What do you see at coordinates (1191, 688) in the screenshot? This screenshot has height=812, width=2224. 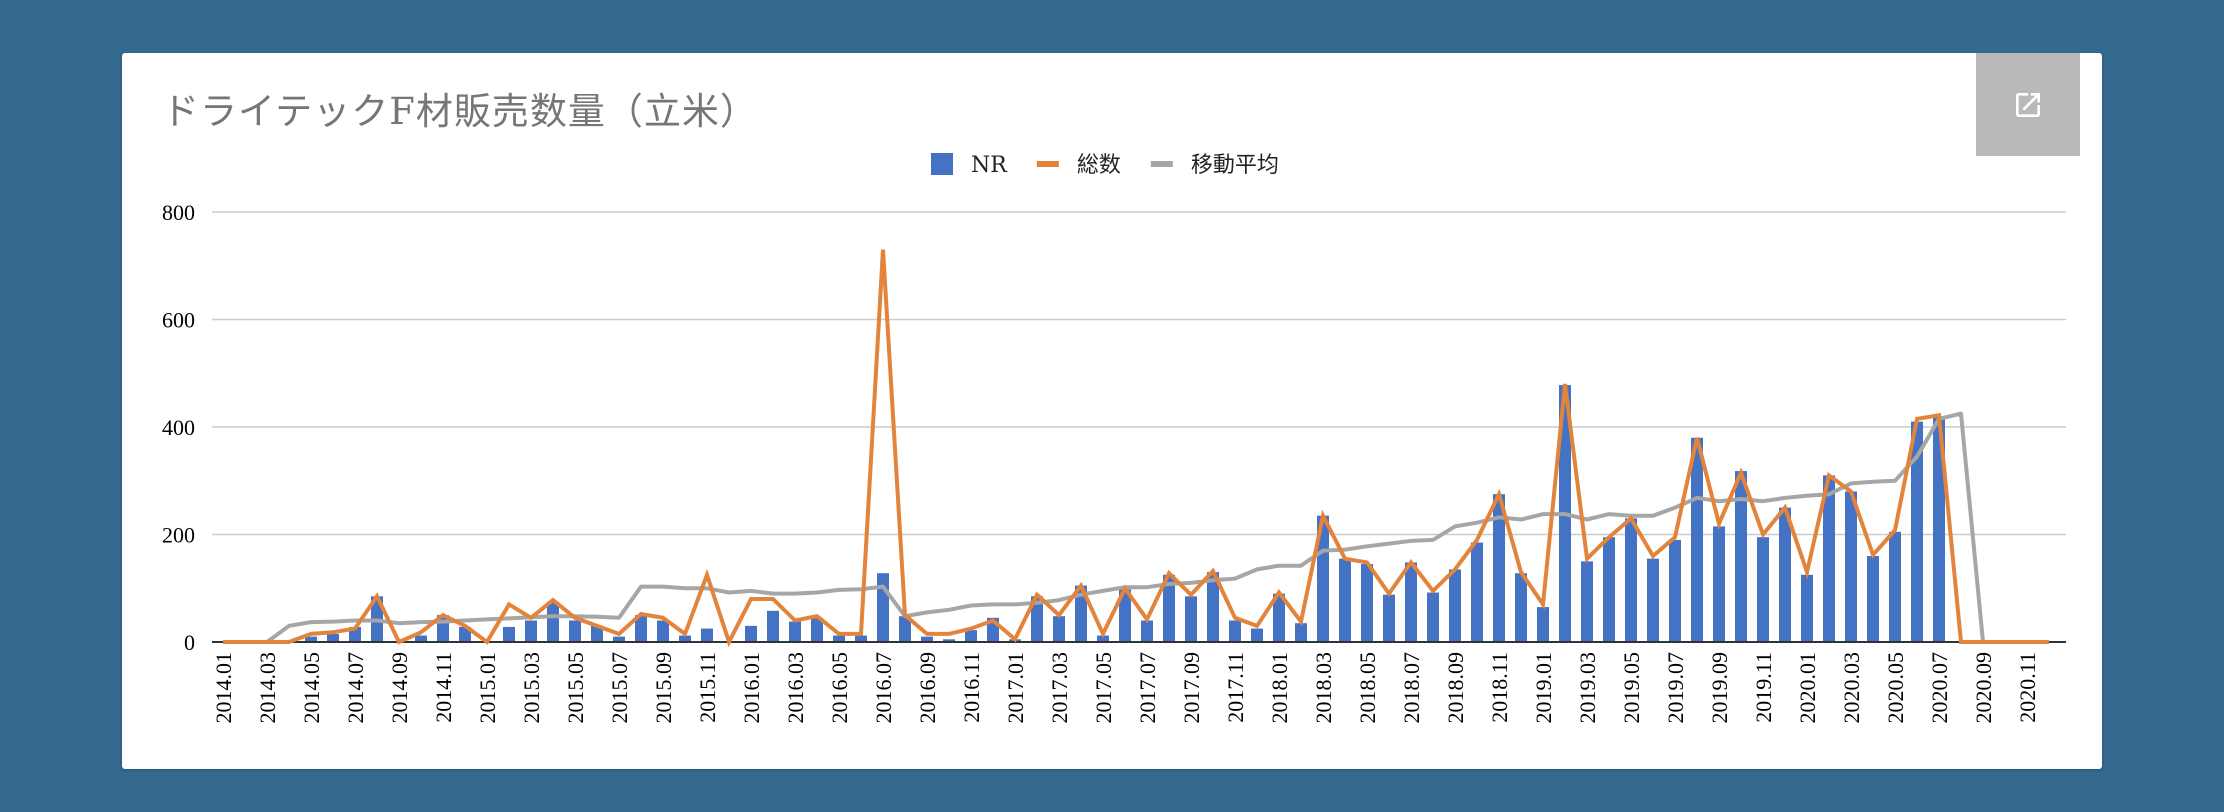 I see `x-tick-label: 2017.09` at bounding box center [1191, 688].